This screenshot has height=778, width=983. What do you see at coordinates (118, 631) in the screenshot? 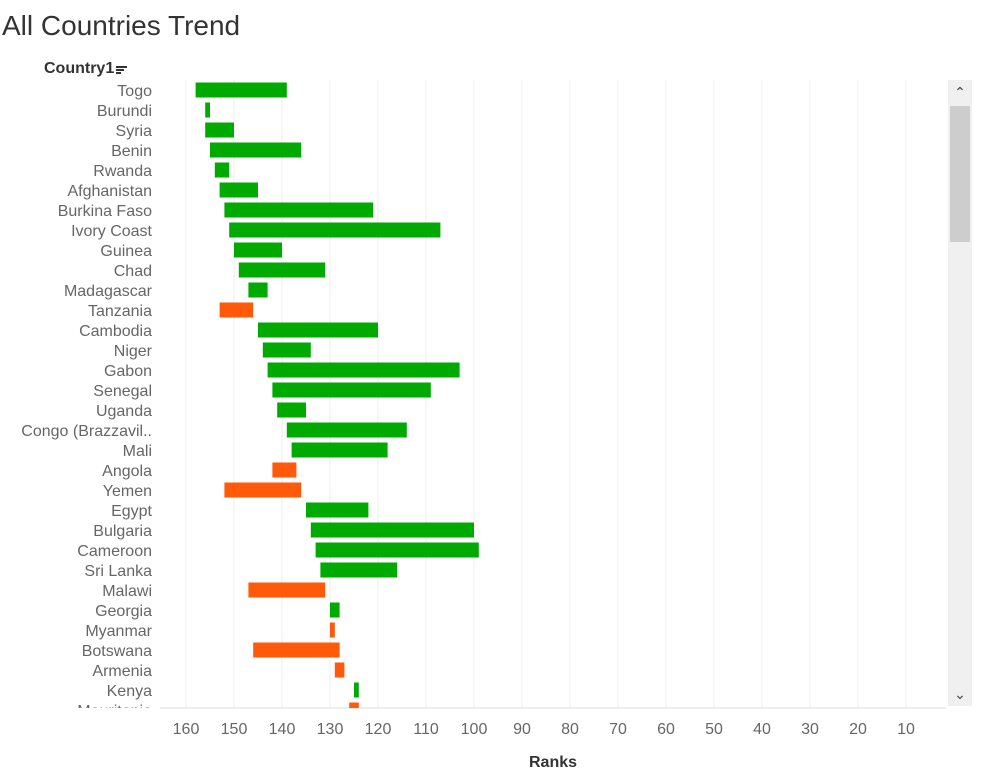
I see `country-label: Myanmar` at bounding box center [118, 631].